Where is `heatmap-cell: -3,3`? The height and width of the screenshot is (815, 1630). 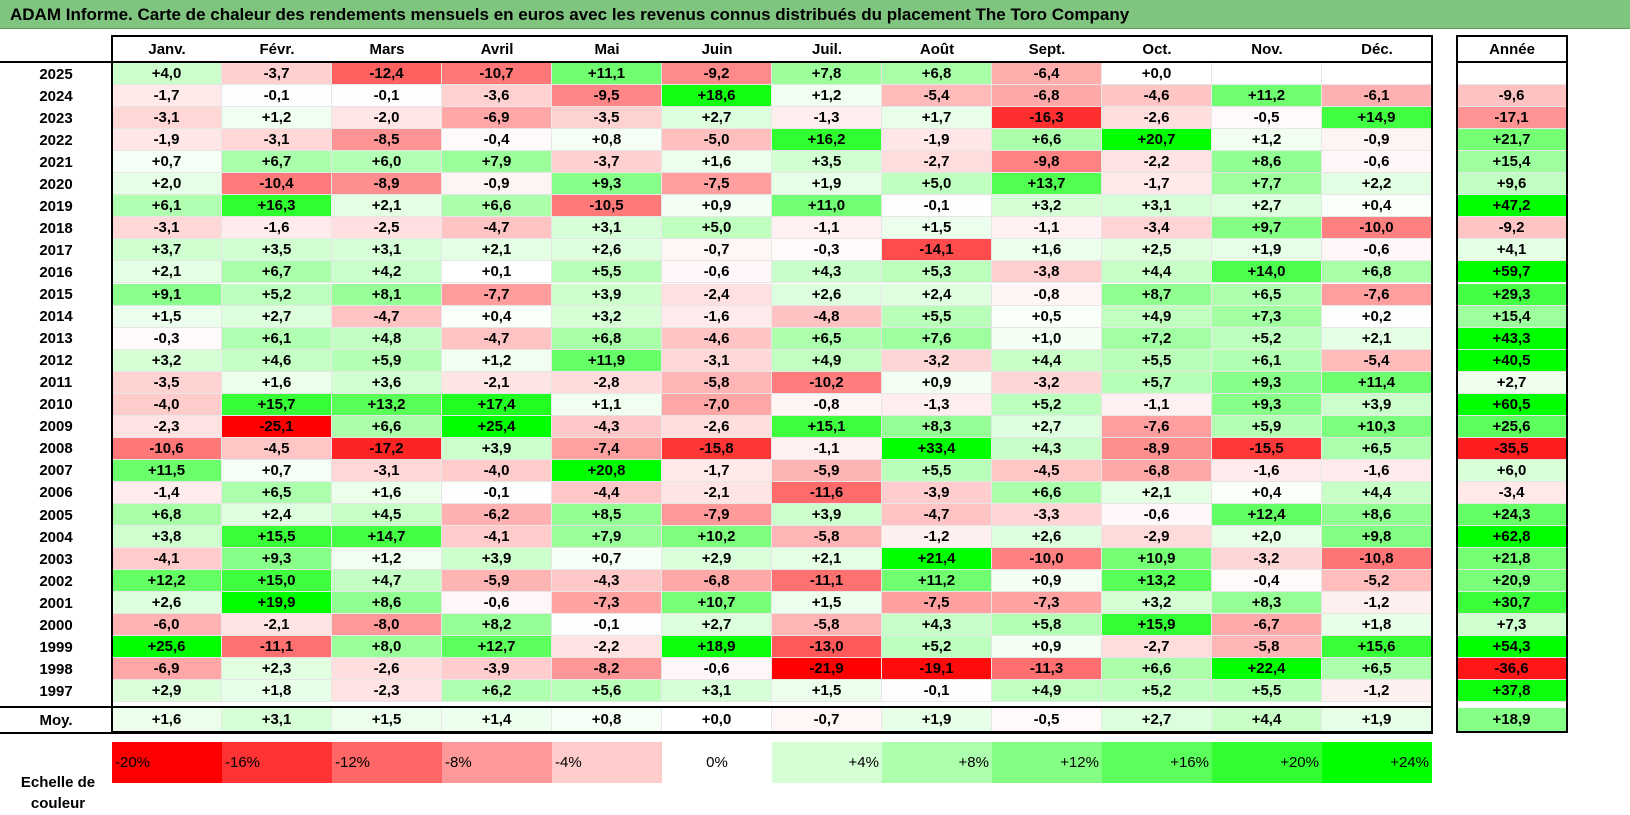
heatmap-cell: -3,3 is located at coordinates (1047, 515).